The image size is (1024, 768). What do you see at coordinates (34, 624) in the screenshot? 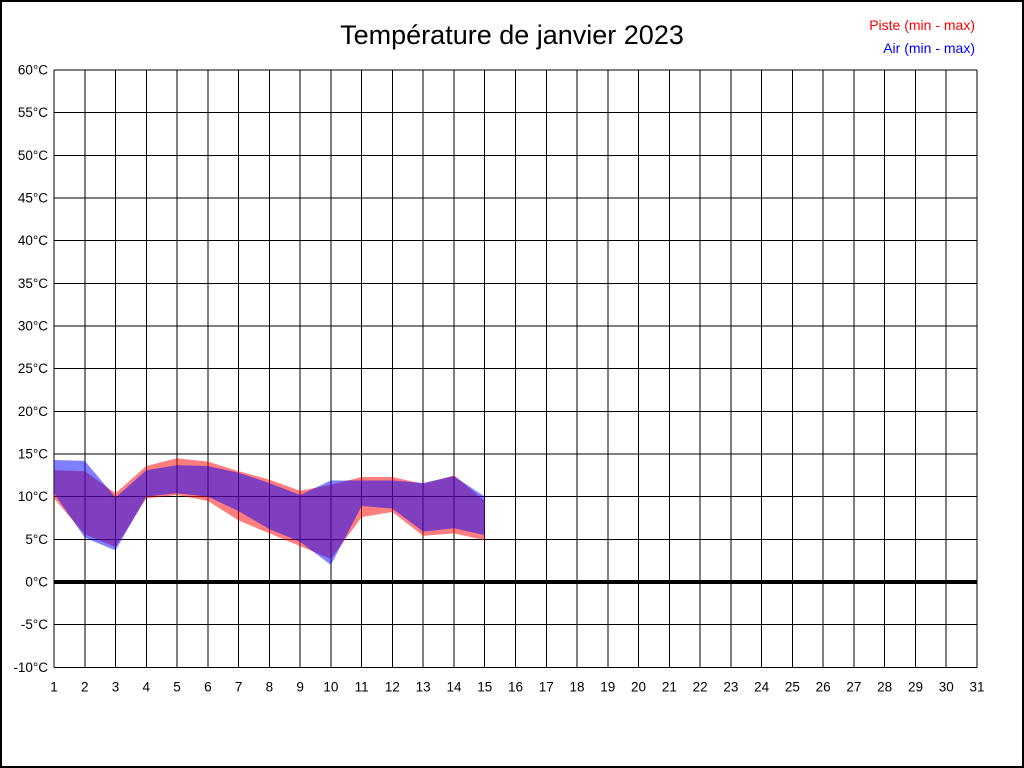
I see `y-axis-label: -5°C` at bounding box center [34, 624].